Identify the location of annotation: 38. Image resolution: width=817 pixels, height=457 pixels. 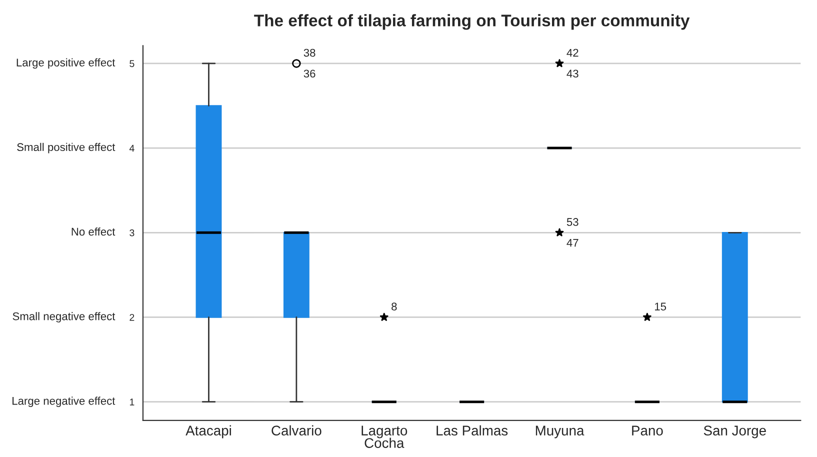
(310, 52).